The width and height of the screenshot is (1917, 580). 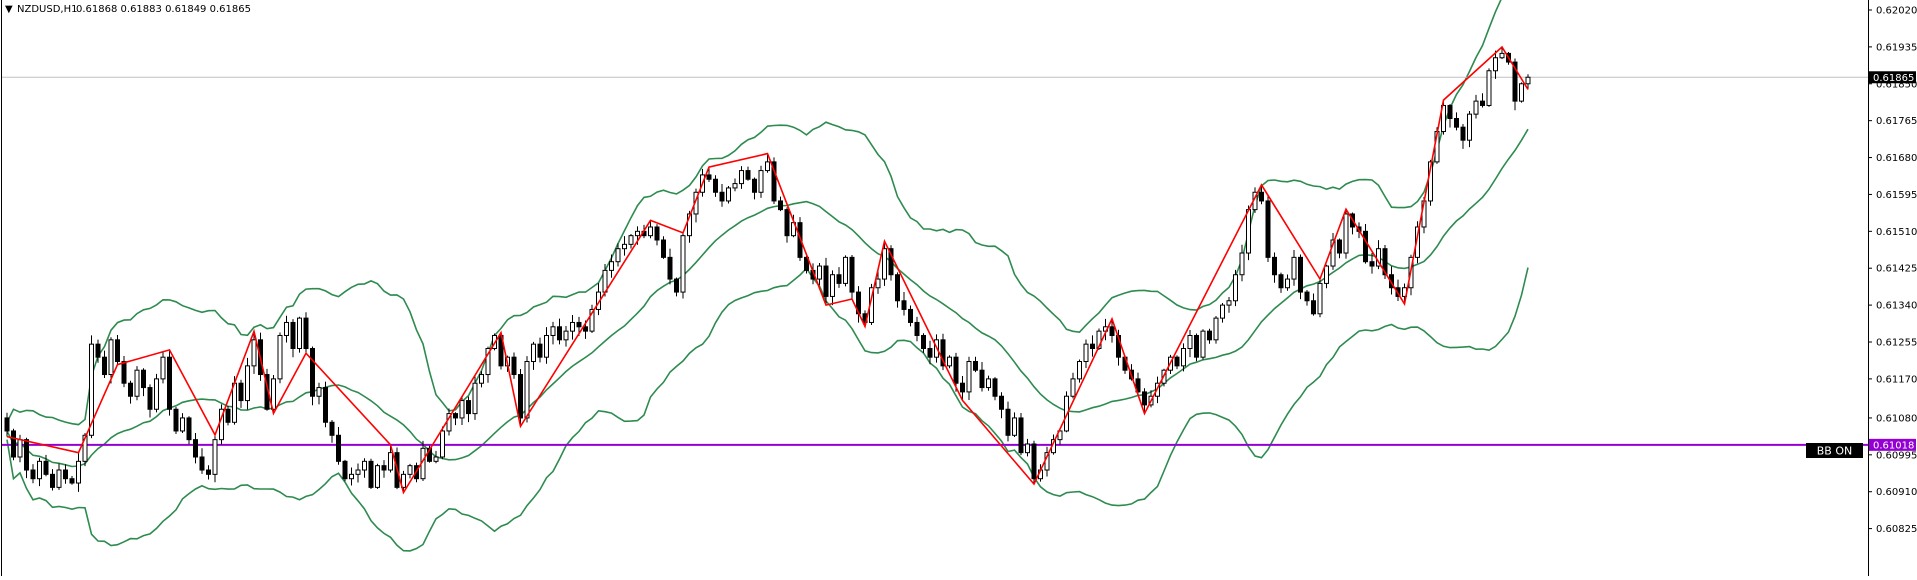 What do you see at coordinates (1896, 492) in the screenshot?
I see `price-tick-label: 0.60910` at bounding box center [1896, 492].